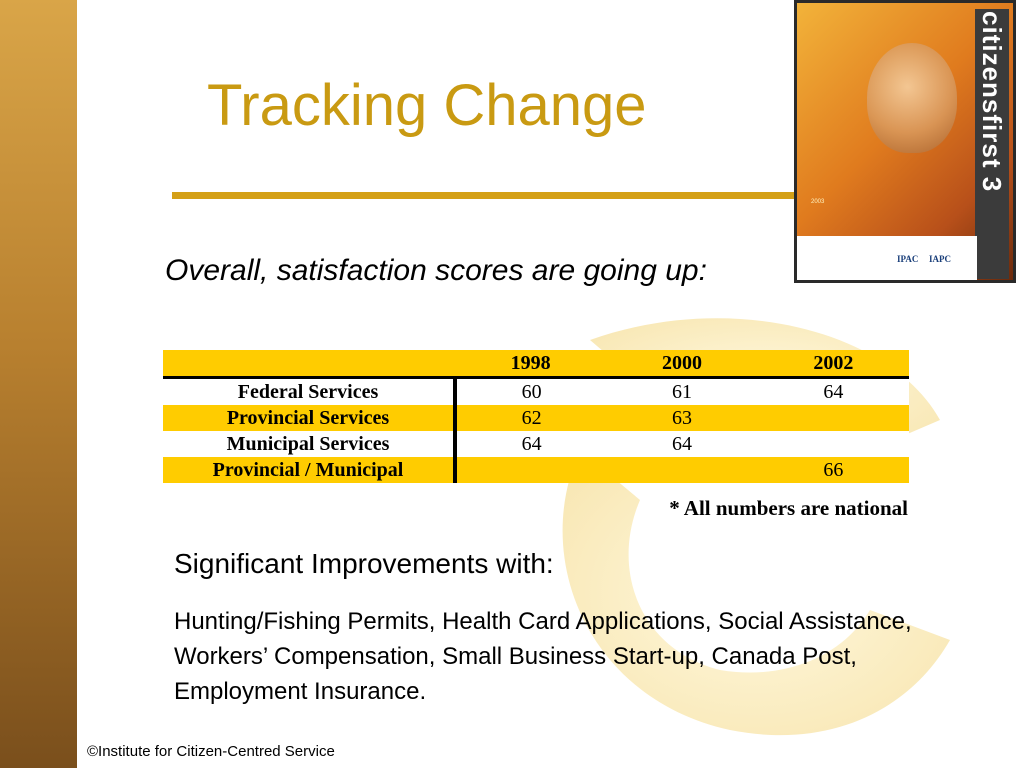 The height and width of the screenshot is (770, 1024). Describe the element at coordinates (992, 102) in the screenshot. I see `cover-brand-text: citizensfirst 3` at that location.